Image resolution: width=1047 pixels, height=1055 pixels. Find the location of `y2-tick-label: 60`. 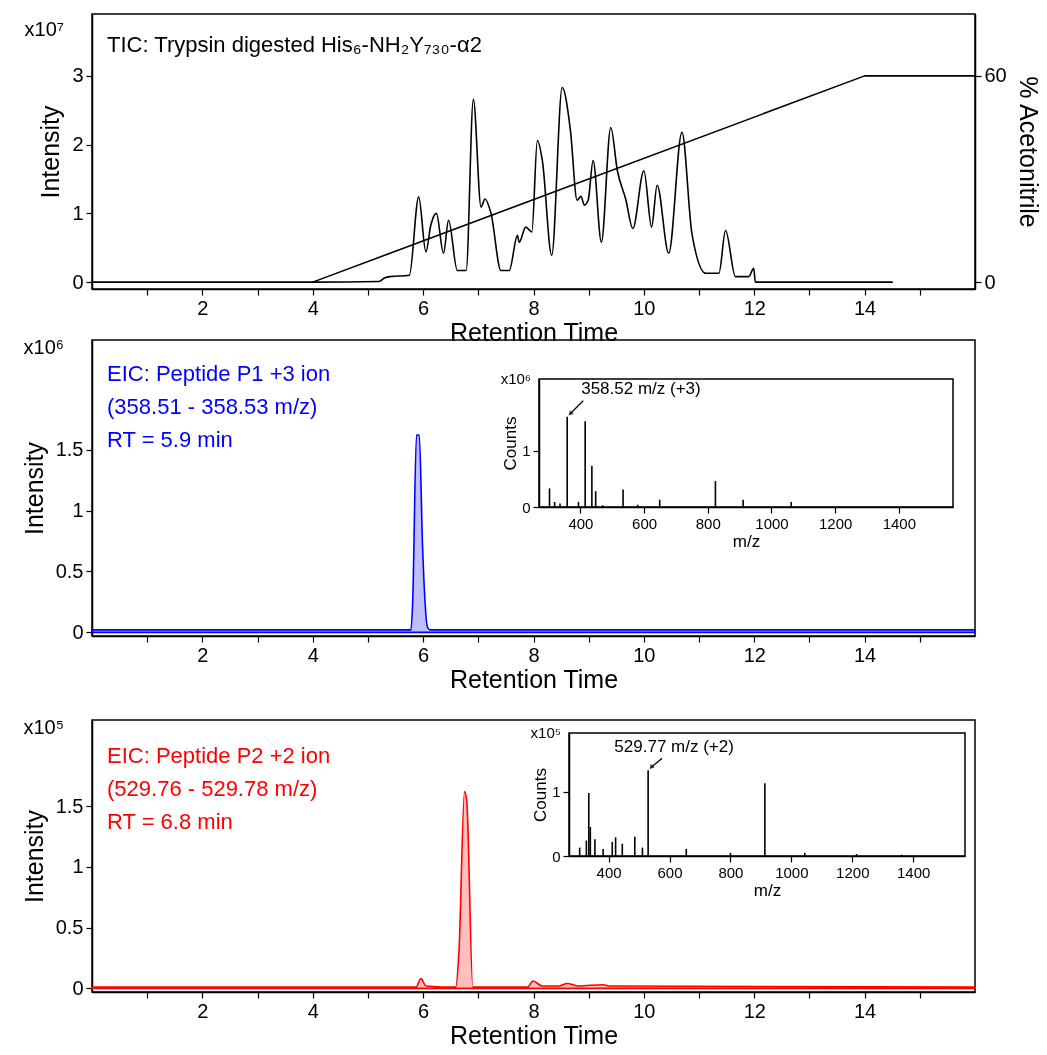

y2-tick-label: 60 is located at coordinates (995, 75).